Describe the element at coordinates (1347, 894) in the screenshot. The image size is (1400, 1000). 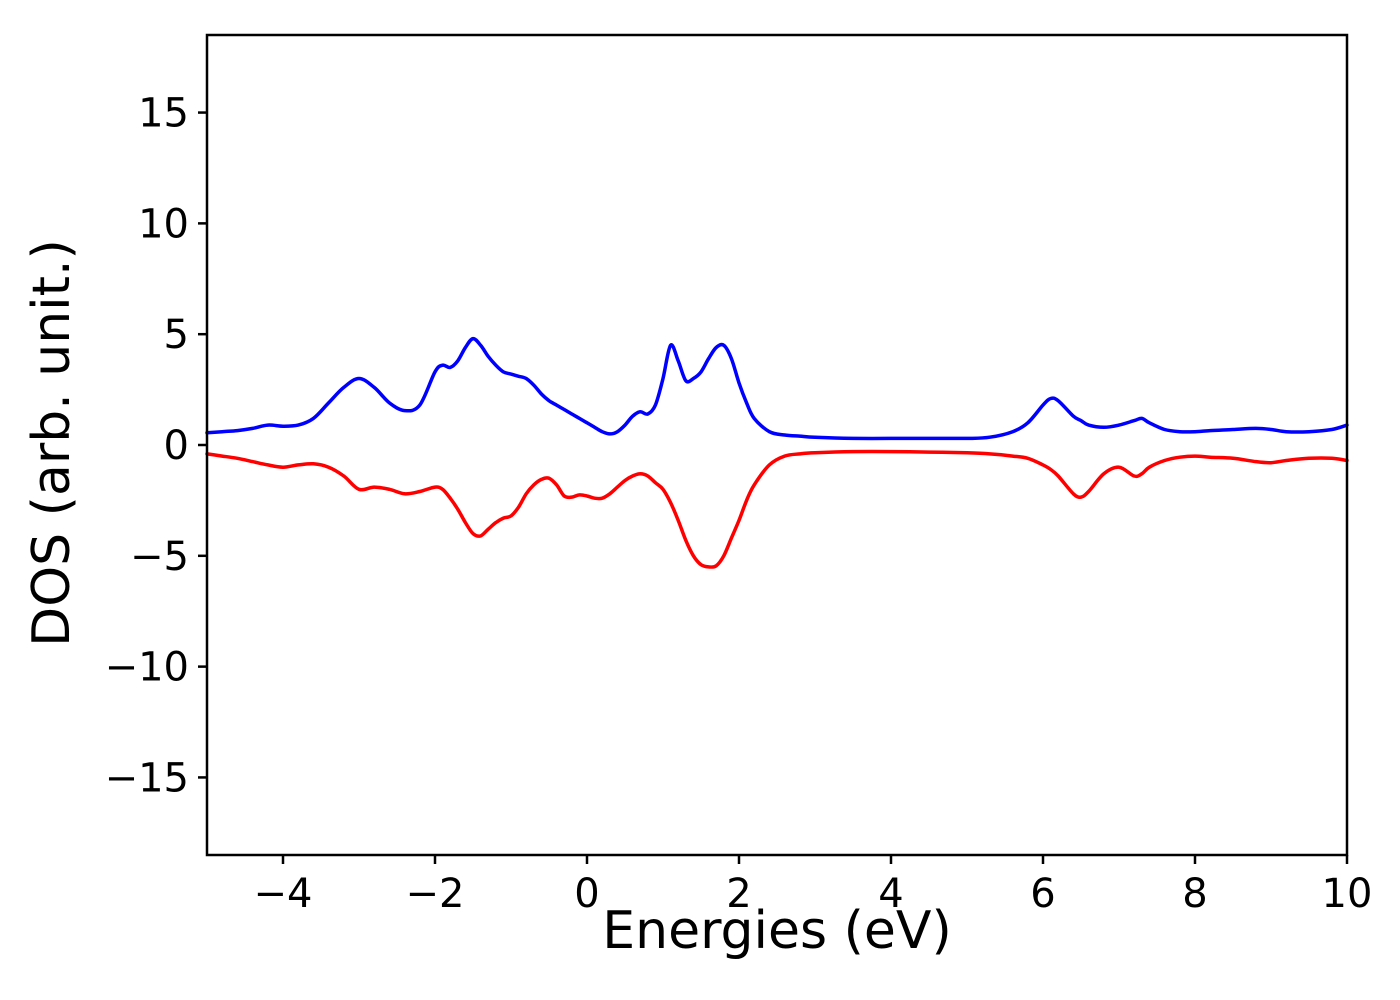
I see `x-tick-label: 10` at that location.